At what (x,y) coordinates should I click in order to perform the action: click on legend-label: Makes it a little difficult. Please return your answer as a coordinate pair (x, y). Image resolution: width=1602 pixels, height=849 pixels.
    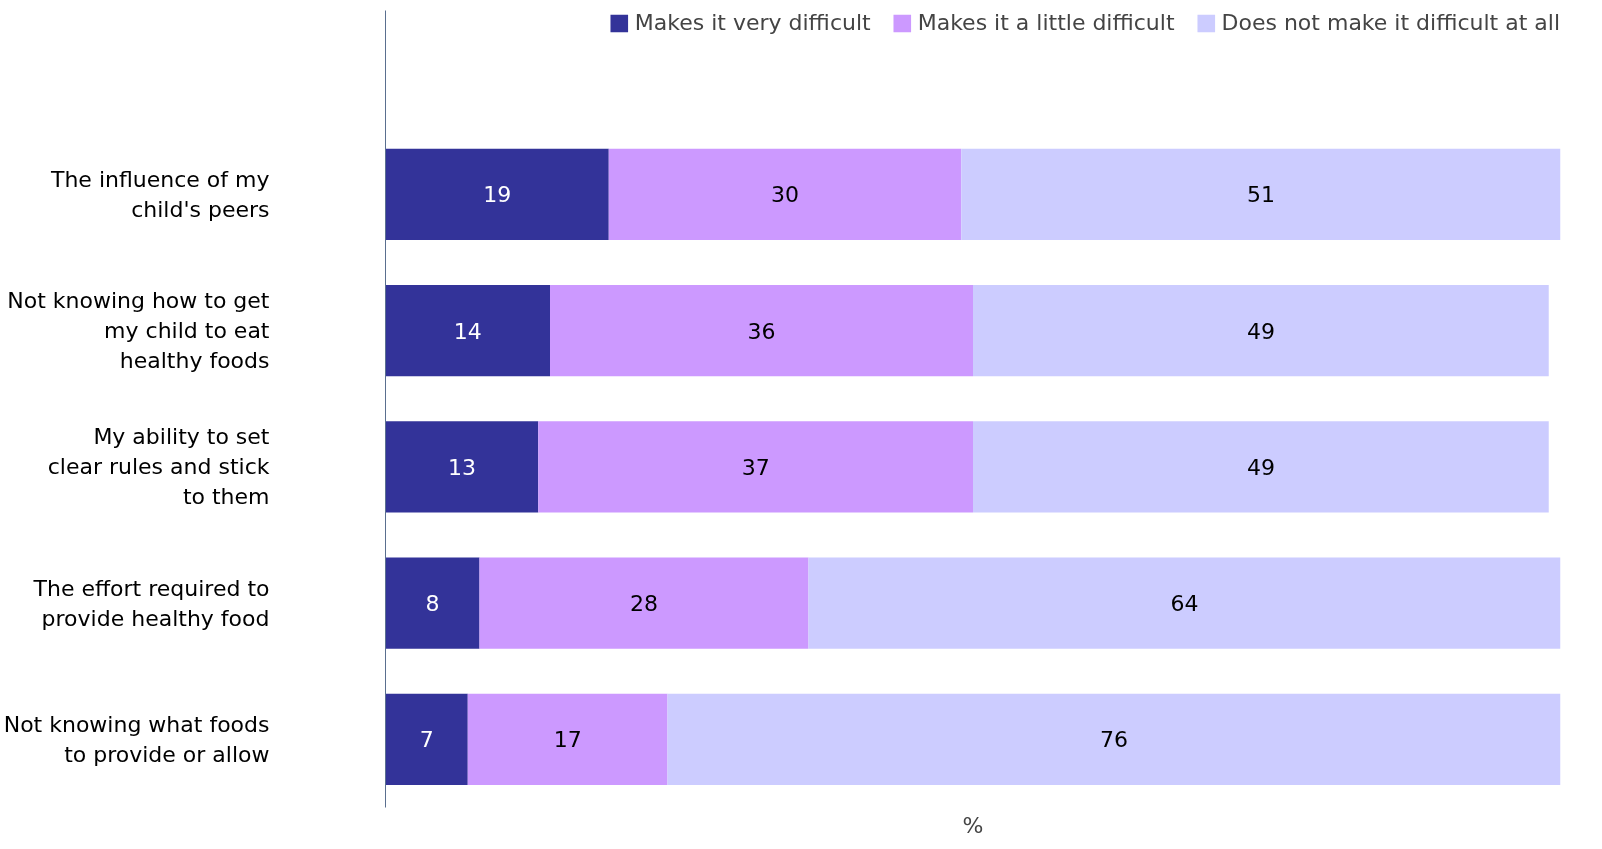
    Looking at the image, I should click on (1046, 22).